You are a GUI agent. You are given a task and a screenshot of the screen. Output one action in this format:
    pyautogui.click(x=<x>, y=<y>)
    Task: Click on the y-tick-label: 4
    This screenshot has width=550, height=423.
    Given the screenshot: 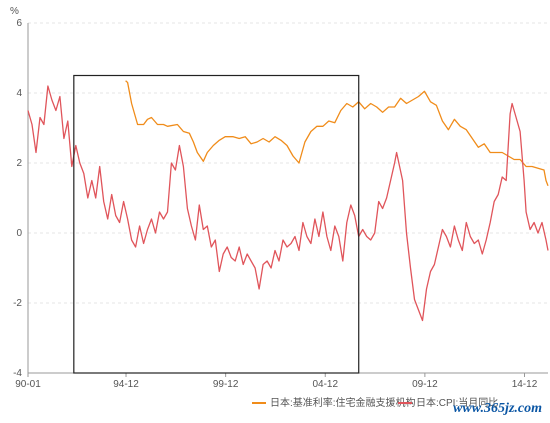 What is the action you would take?
    pyautogui.click(x=19, y=93)
    